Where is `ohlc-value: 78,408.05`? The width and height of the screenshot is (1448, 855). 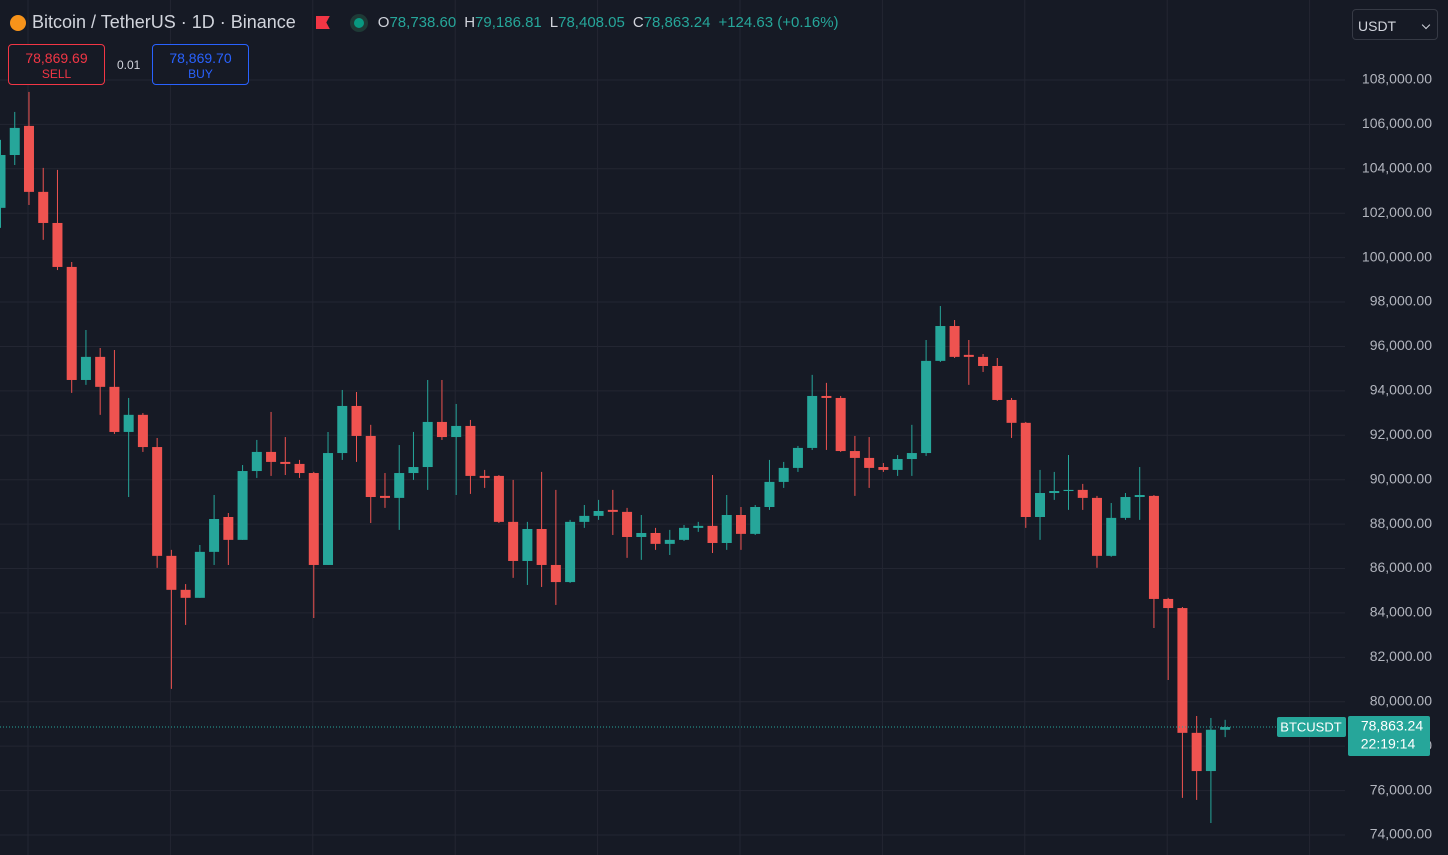
ohlc-value: 78,408.05 is located at coordinates (591, 22).